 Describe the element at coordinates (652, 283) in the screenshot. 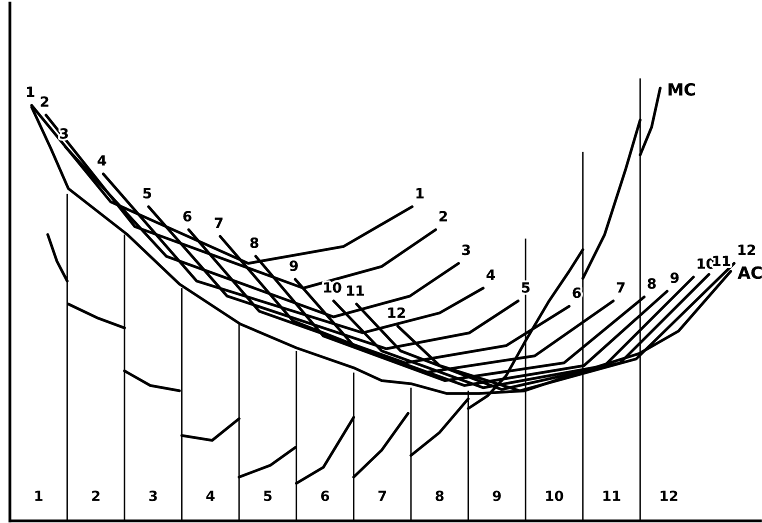

I see `text: 8` at that location.